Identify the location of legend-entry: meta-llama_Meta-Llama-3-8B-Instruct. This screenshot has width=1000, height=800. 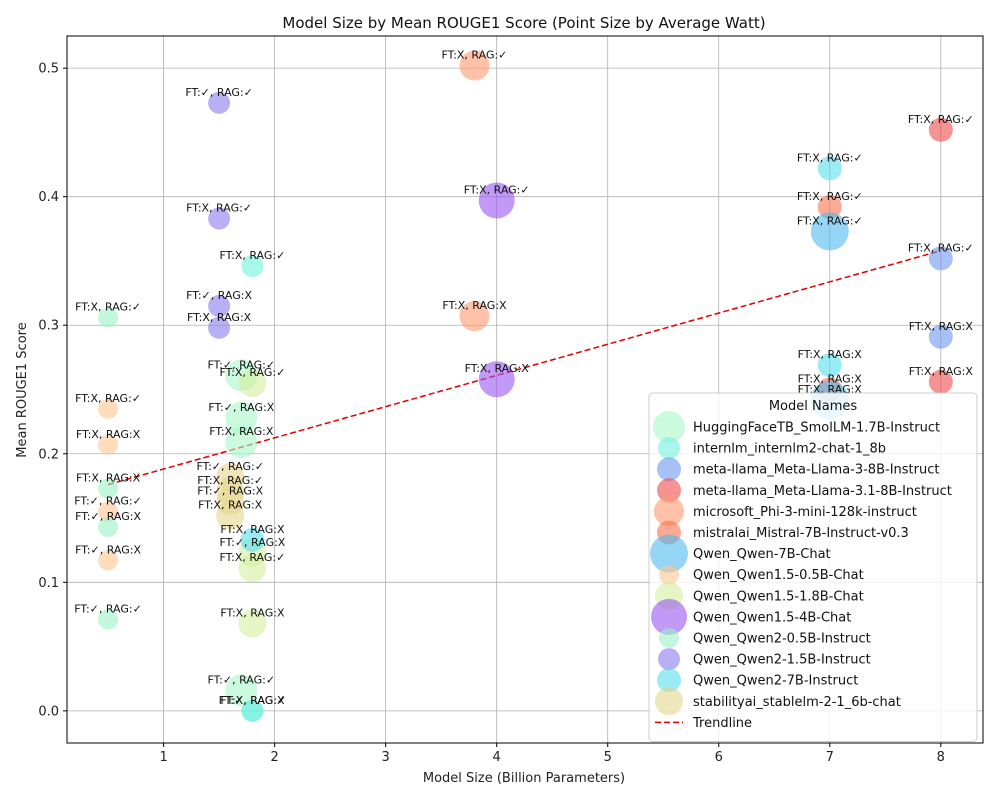
(816, 470).